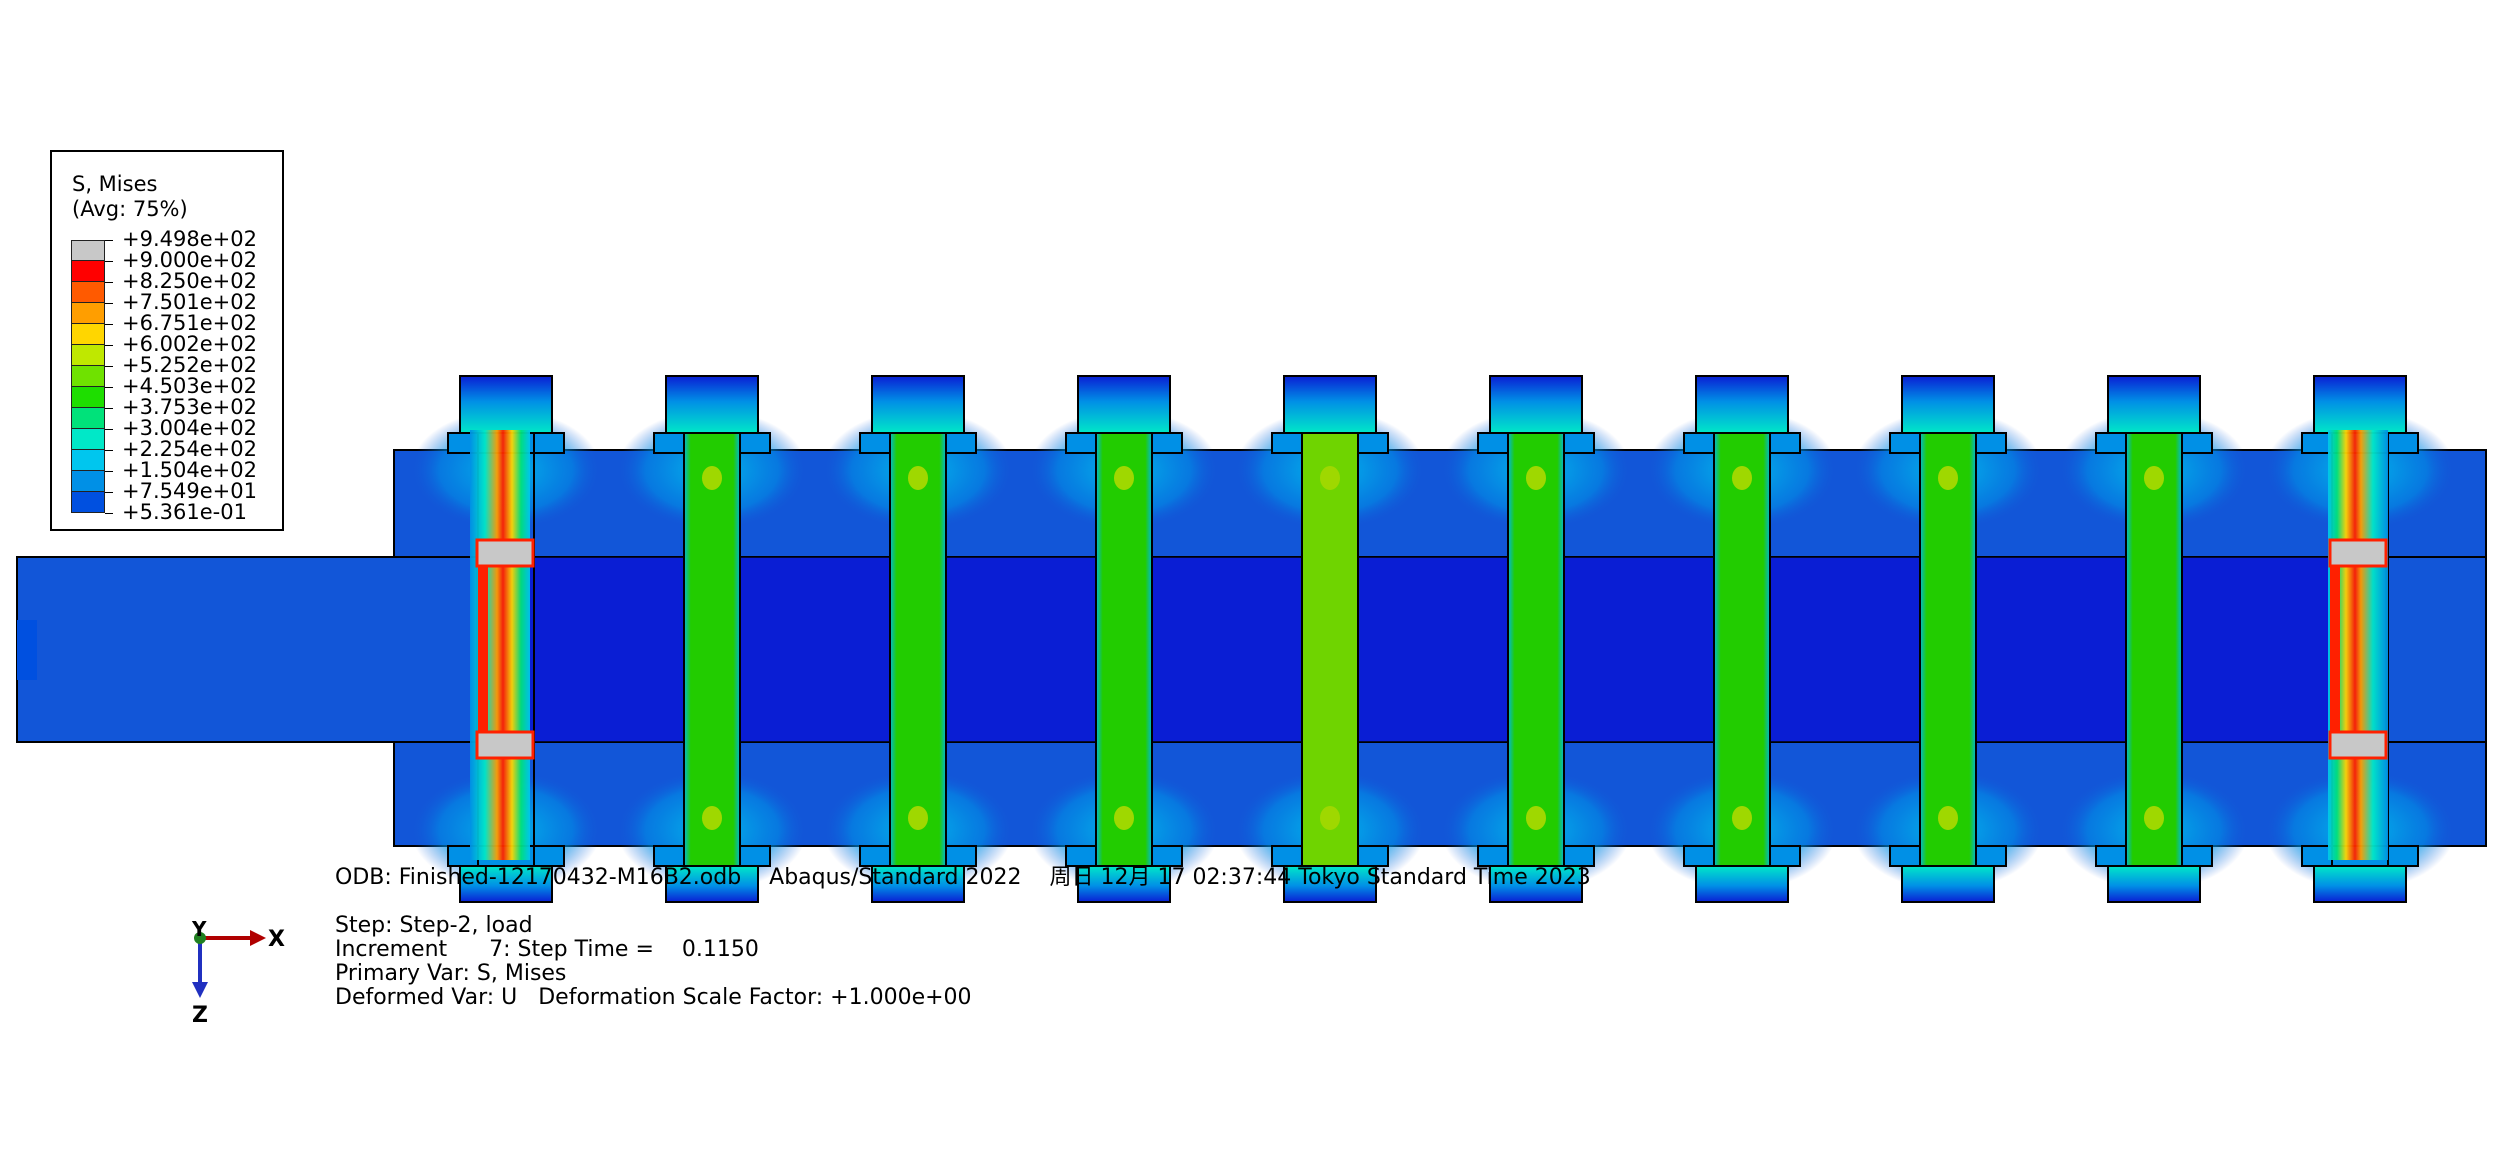 Image resolution: width=2500 pixels, height=1149 pixels. What do you see at coordinates (184, 512) in the screenshot?
I see `legend-value: +5.361e-01` at bounding box center [184, 512].